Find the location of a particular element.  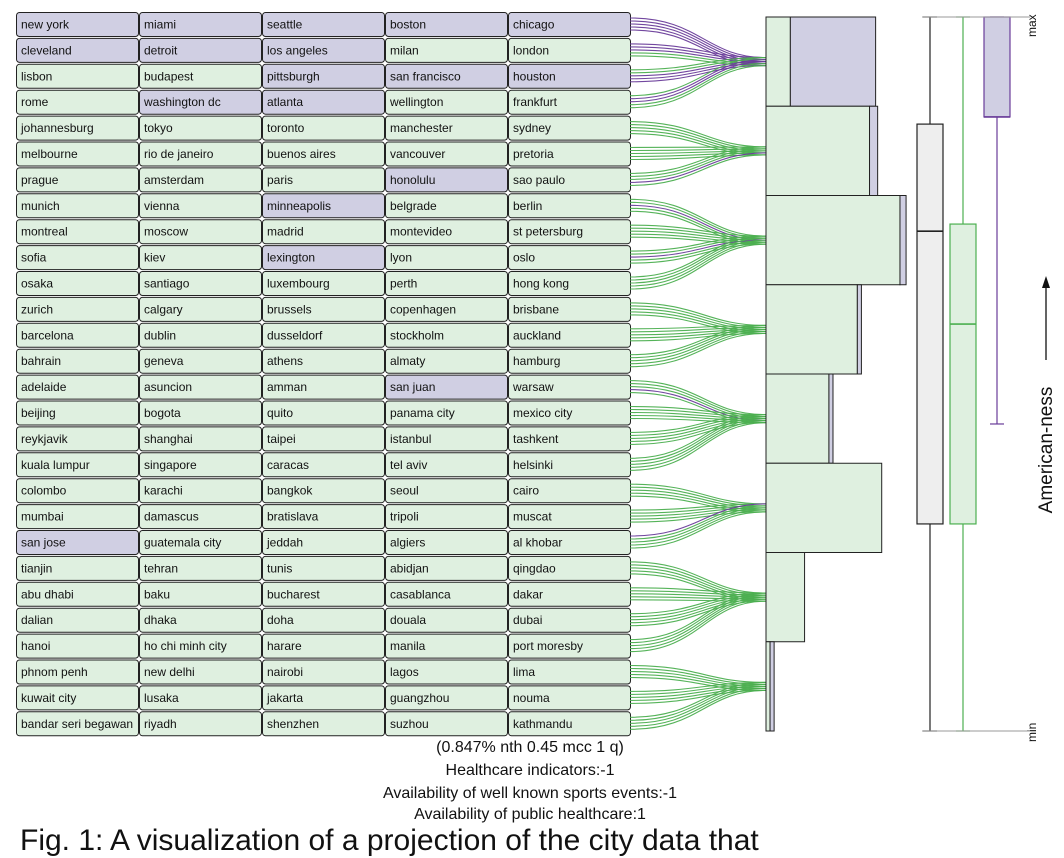

city-label: doha is located at coordinates (280, 620).